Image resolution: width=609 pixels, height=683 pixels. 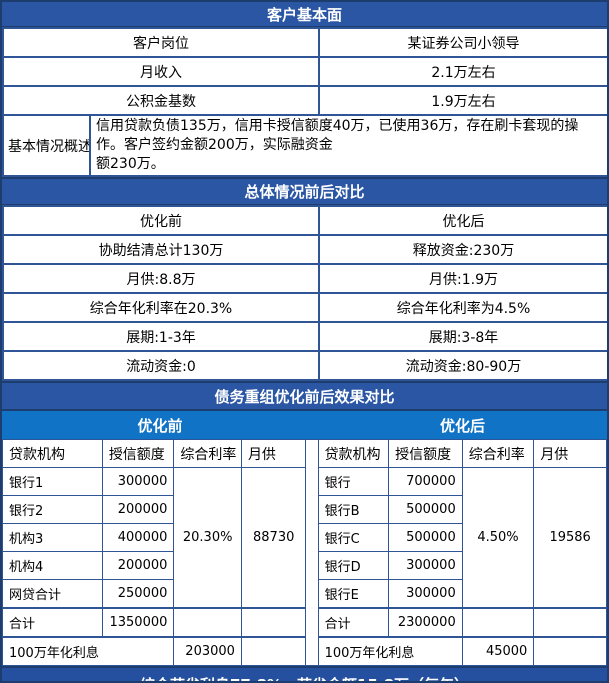 What do you see at coordinates (462, 278) in the screenshot?
I see `cell-after-monthly-payment: 月供:1.9万` at bounding box center [462, 278].